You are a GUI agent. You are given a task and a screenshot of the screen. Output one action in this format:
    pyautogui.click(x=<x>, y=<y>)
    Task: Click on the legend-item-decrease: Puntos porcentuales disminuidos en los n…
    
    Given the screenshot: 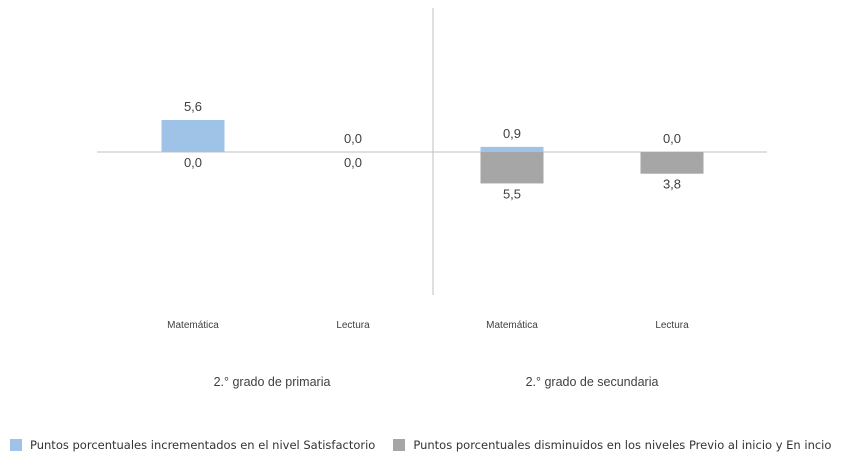 What is the action you would take?
    pyautogui.click(x=612, y=445)
    